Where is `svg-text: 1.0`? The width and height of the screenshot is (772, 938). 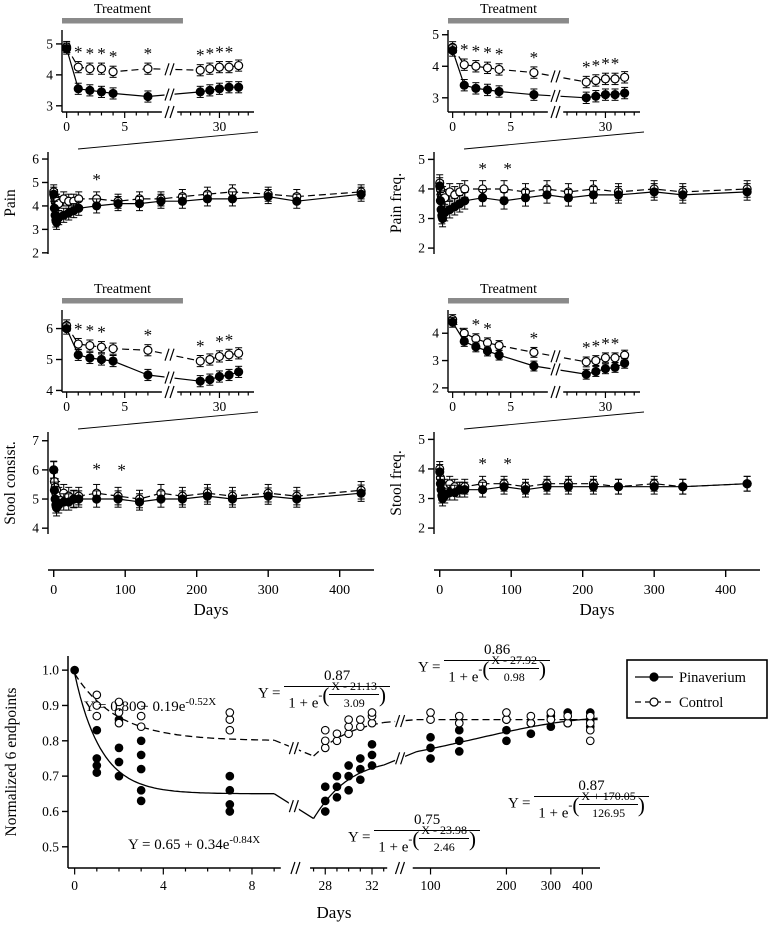
svg-text: 1.0 is located at coordinates (50, 670).